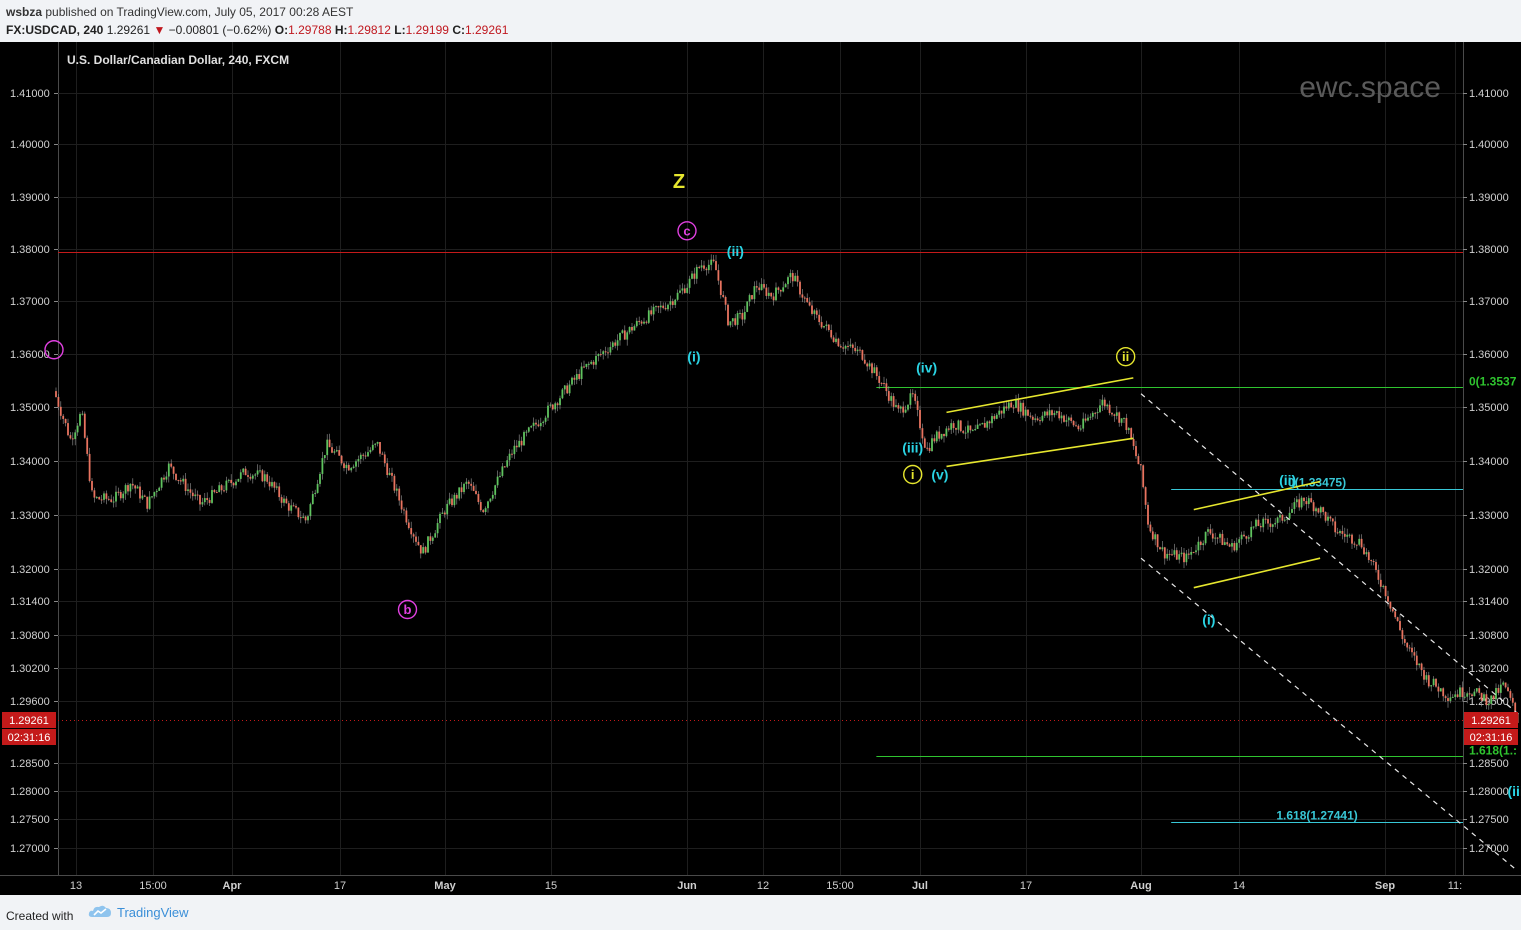 Image resolution: width=1521 pixels, height=930 pixels. Describe the element at coordinates (400, 30) in the screenshot. I see `low-label: L:` at that location.